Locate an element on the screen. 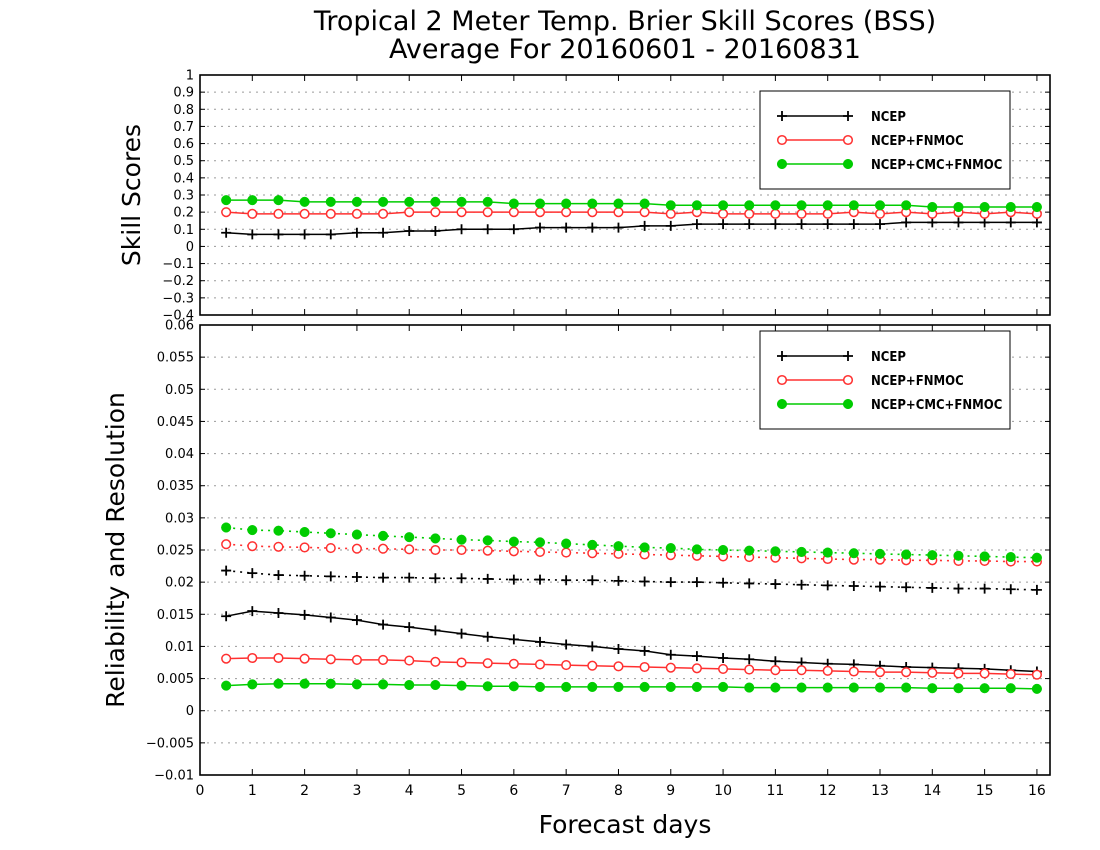 Image resolution: width=1100 pixels, height=850 pixels. x-tick-label: 5 is located at coordinates (461, 791).